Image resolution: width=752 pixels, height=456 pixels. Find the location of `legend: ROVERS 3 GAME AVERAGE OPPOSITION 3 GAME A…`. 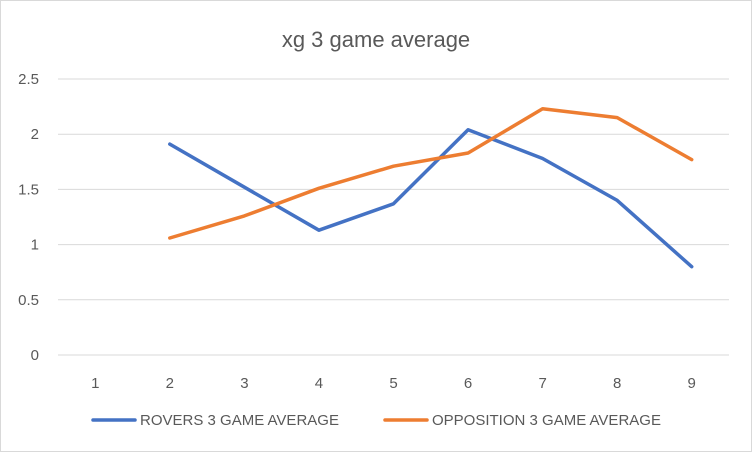

legend: ROVERS 3 GAME AVERAGE OPPOSITION 3 GAME A… is located at coordinates (376, 420).